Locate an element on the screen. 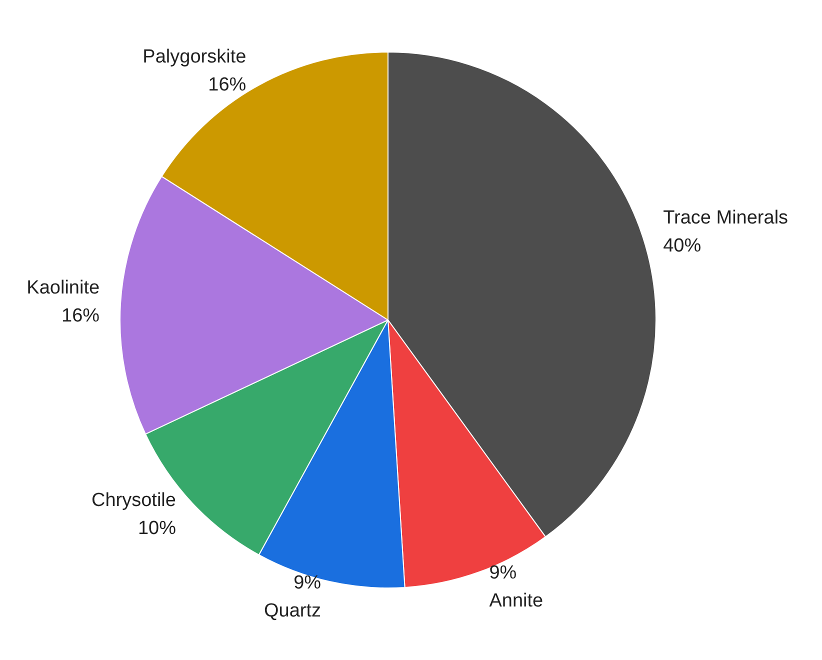 This screenshot has width=822, height=660. slice-label: Palygorskite is located at coordinates (194, 57).